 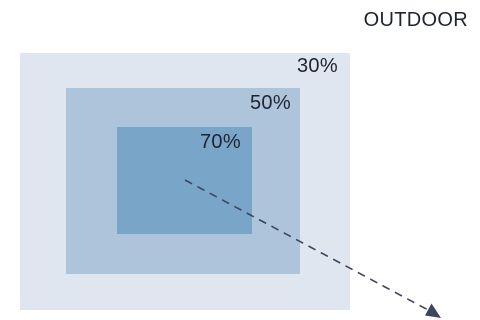 I want to click on arrow-head-icon, so click(x=433, y=310).